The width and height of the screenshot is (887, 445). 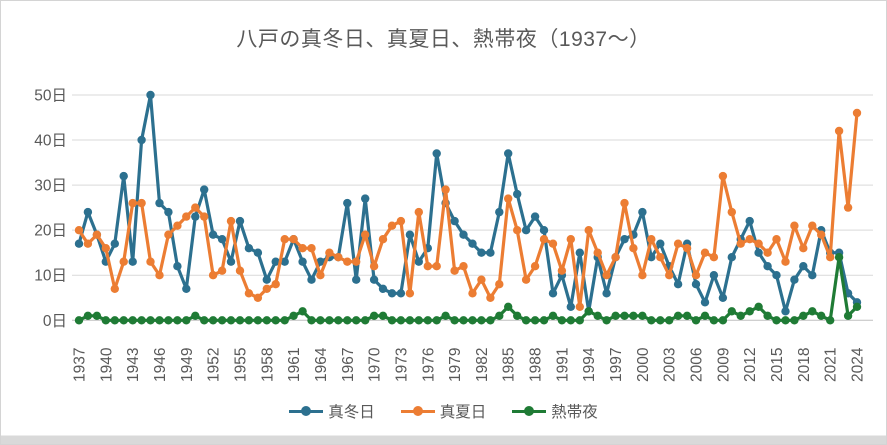 What do you see at coordinates (536, 365) in the screenshot?
I see `svg-text: 1988` at bounding box center [536, 365].